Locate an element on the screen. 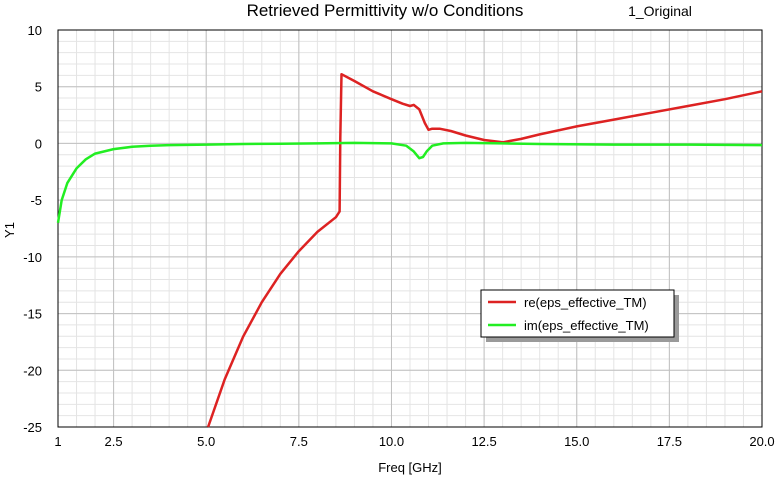 This screenshot has width=780, height=480. x-tick-label: 15.0 is located at coordinates (576, 441).